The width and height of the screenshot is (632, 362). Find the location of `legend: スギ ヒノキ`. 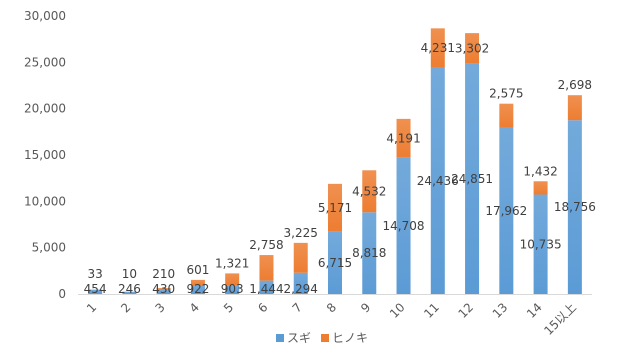

legend: スギ ヒノキ is located at coordinates (322, 338).